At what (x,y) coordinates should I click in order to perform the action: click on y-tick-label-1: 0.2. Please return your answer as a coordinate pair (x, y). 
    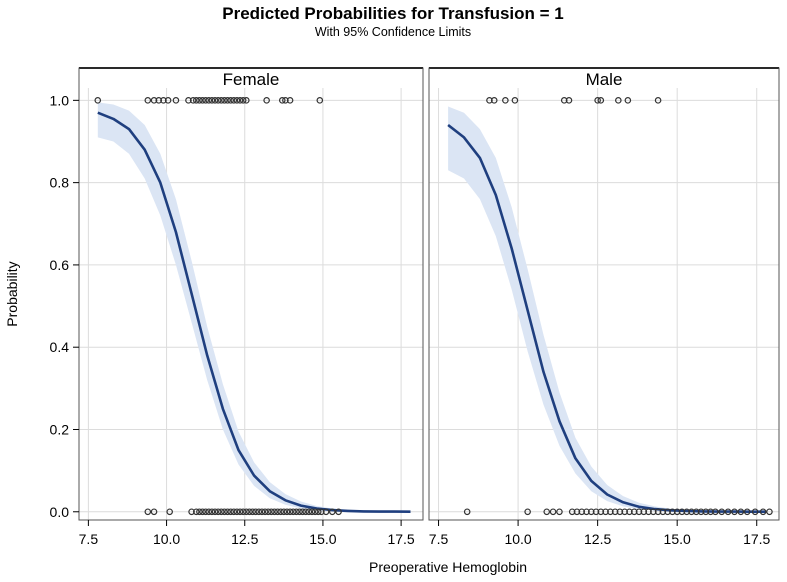
    Looking at the image, I should click on (60, 429).